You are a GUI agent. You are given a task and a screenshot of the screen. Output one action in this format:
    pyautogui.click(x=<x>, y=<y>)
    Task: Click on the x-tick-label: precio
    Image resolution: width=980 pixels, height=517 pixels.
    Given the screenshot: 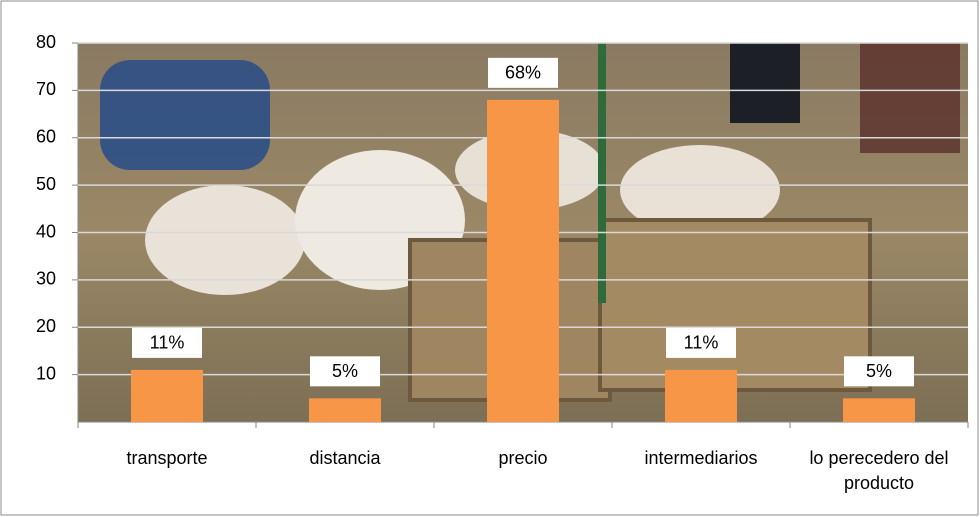 What is the action you would take?
    pyautogui.click(x=523, y=458)
    